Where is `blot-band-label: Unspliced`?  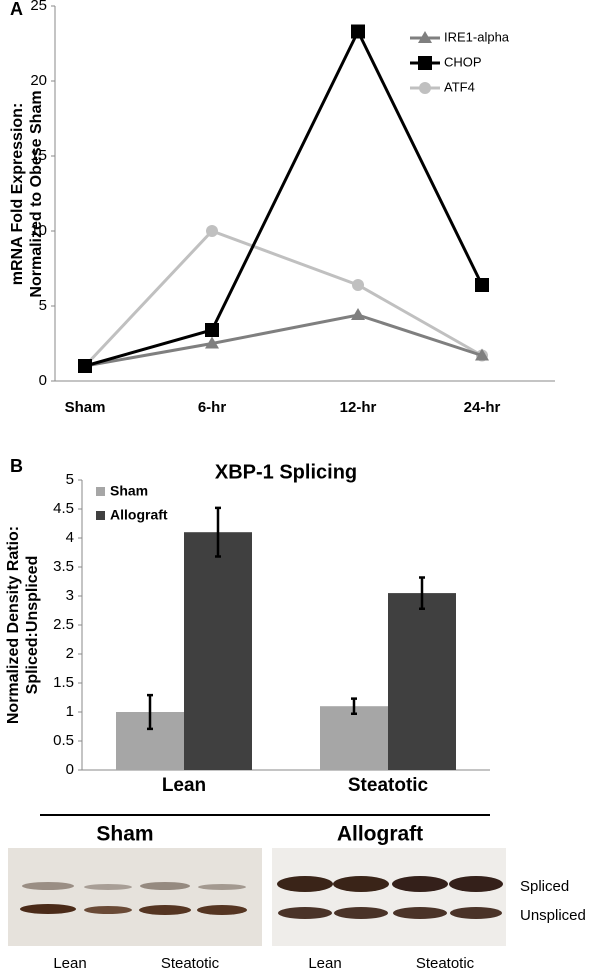
blot-band-label: Unspliced is located at coordinates (553, 915).